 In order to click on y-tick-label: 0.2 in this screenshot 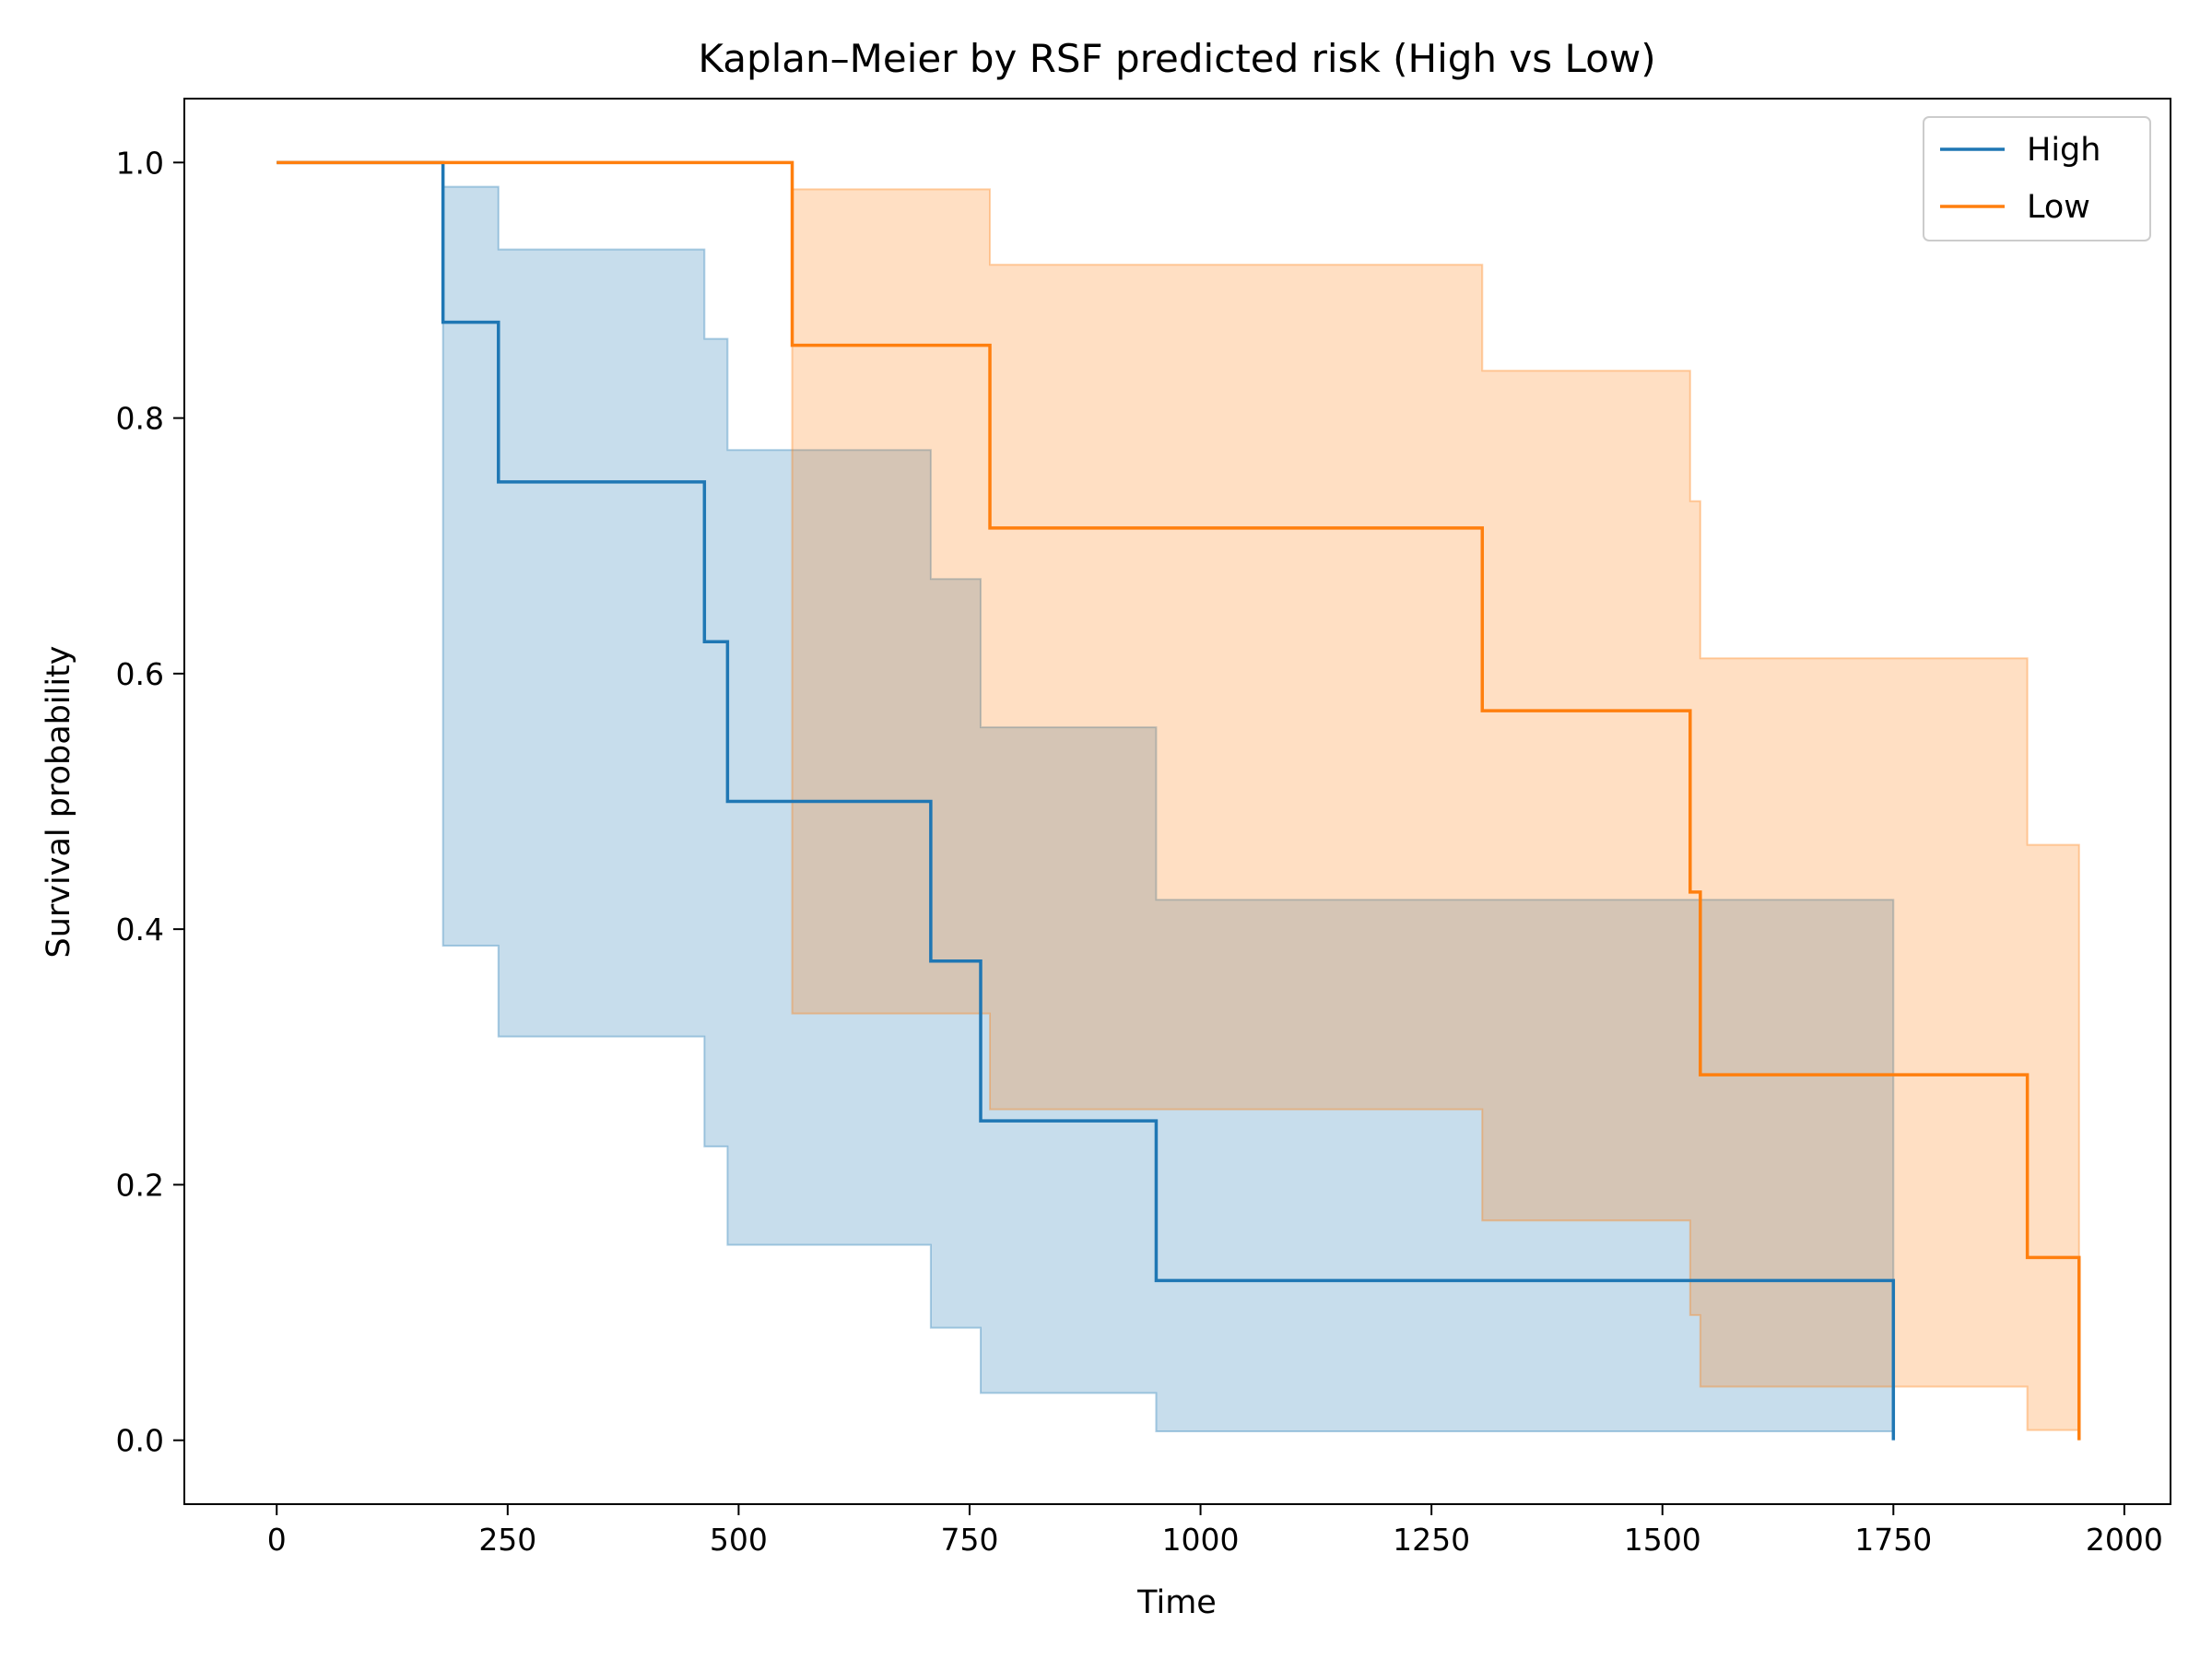, I will do `click(140, 1185)`.